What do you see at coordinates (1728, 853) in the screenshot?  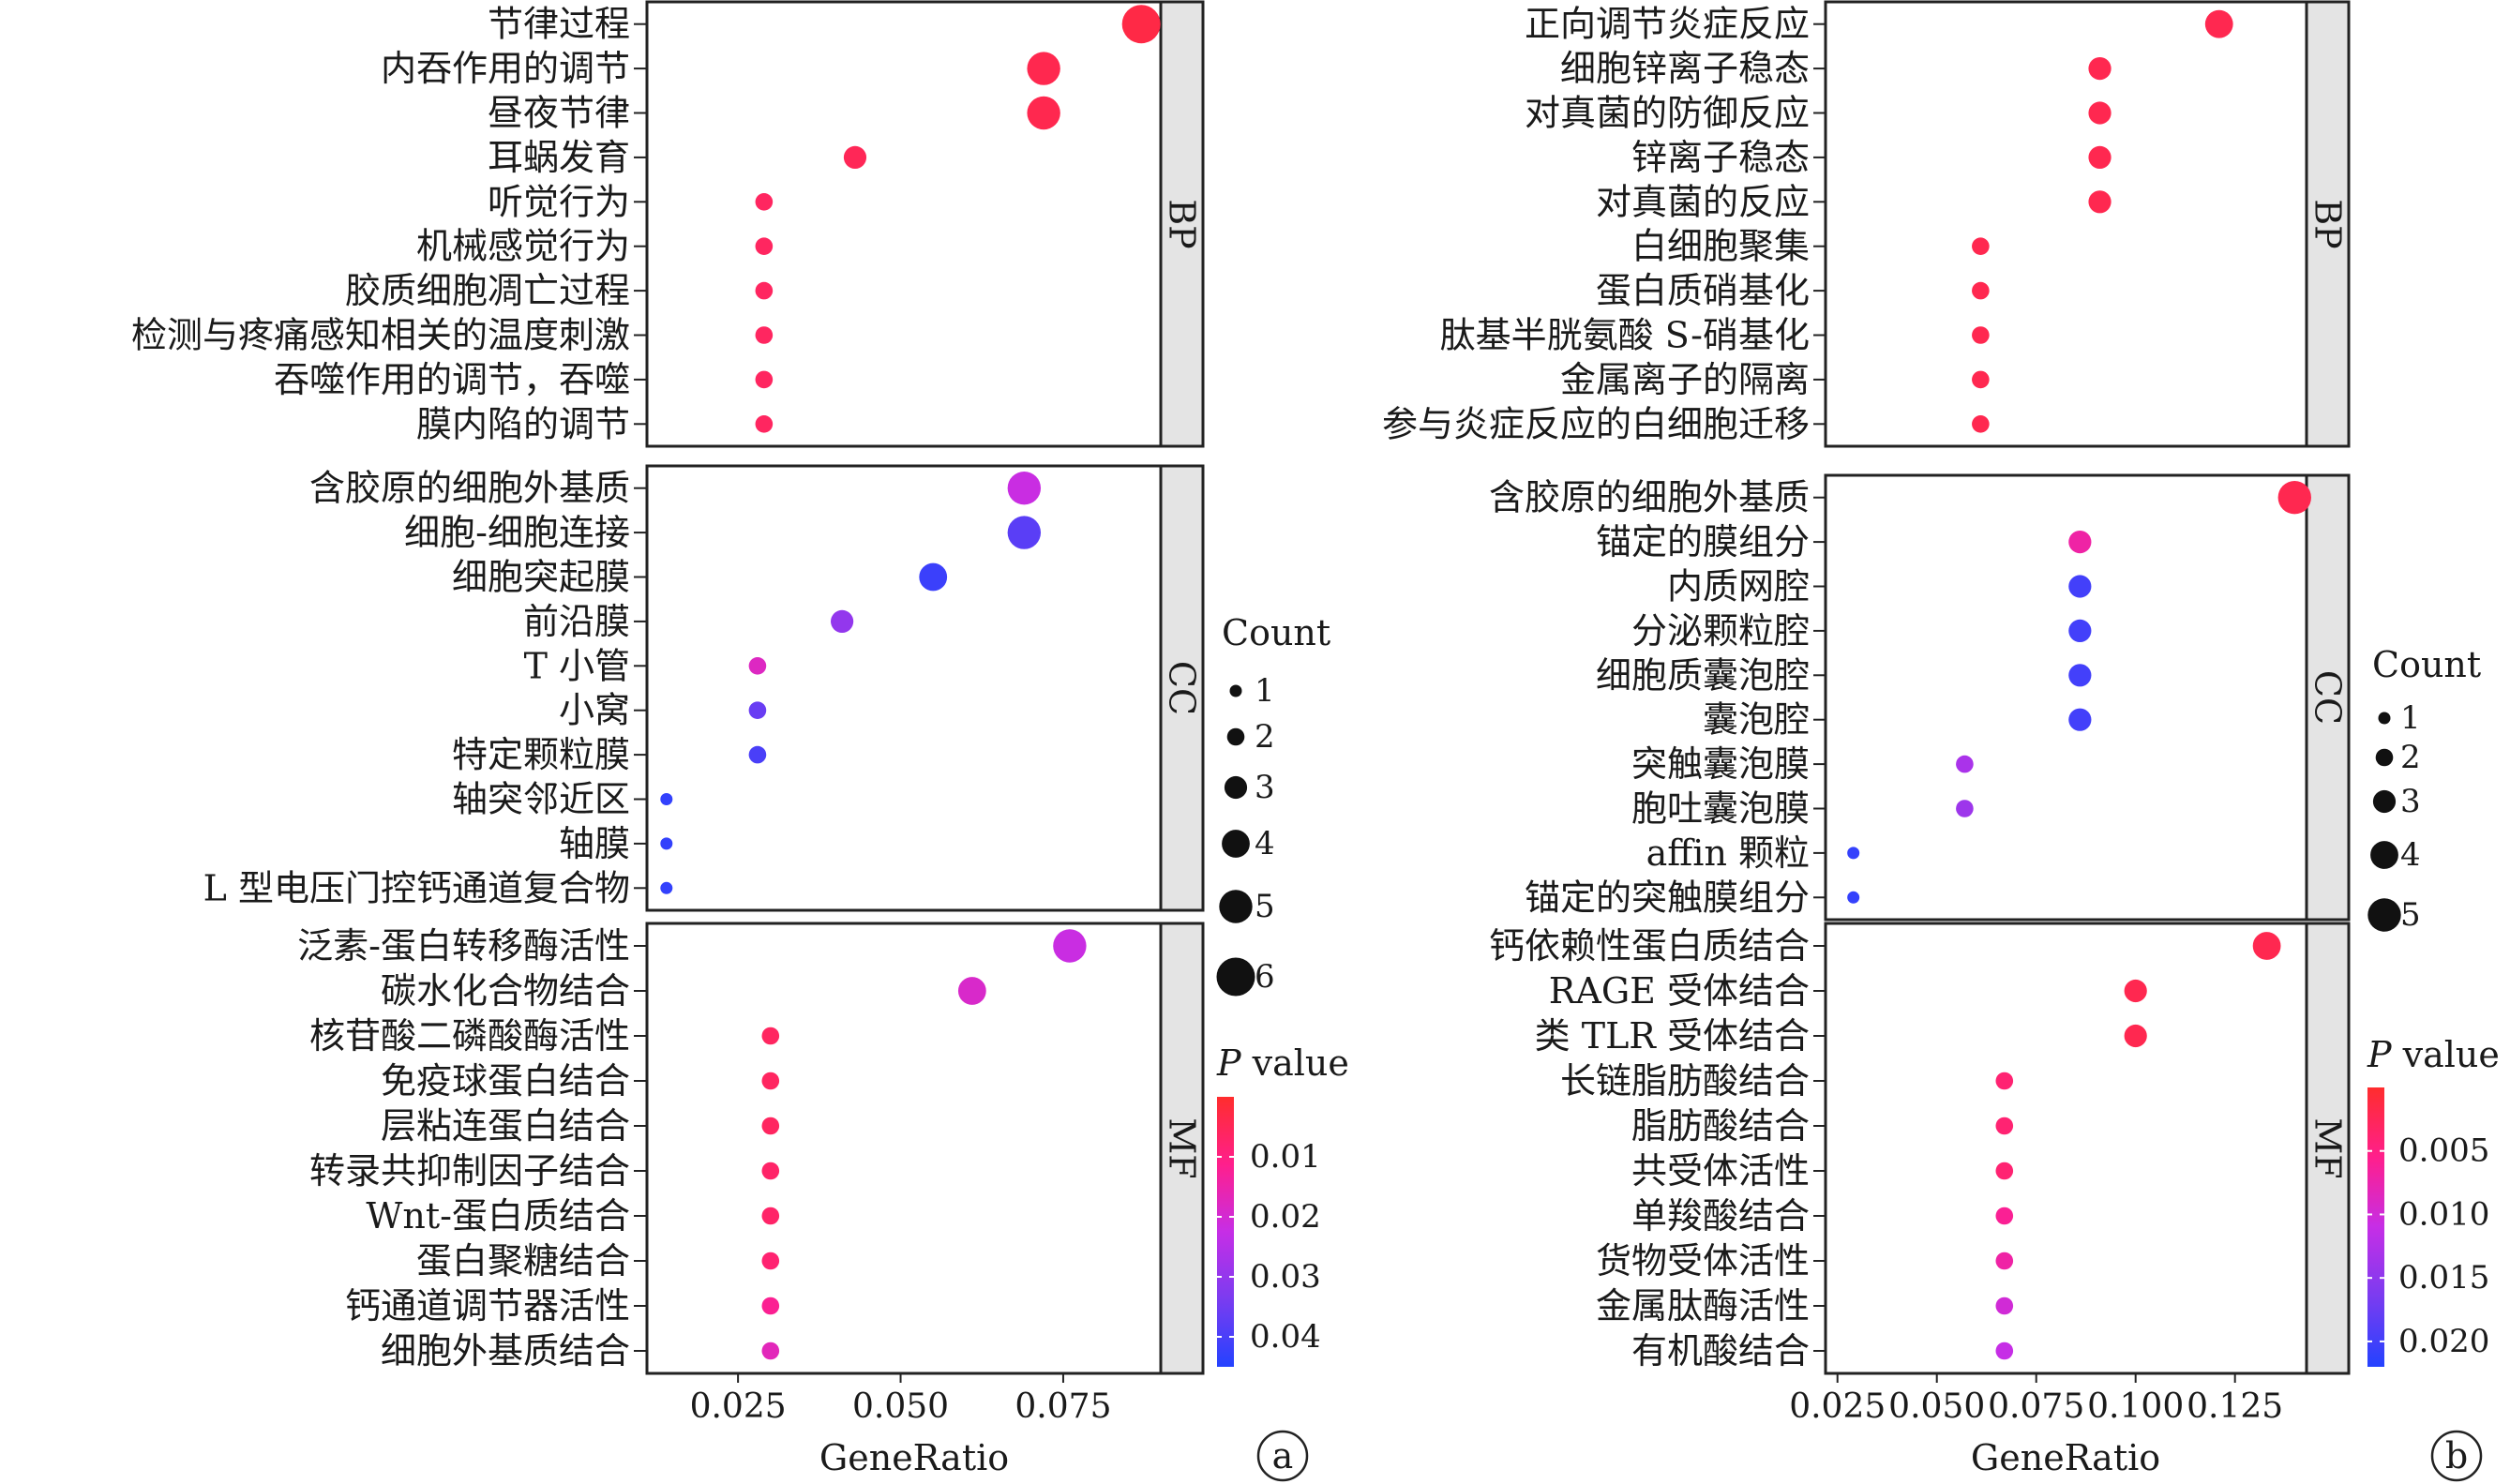 I see `category-label: affin 颗粒` at bounding box center [1728, 853].